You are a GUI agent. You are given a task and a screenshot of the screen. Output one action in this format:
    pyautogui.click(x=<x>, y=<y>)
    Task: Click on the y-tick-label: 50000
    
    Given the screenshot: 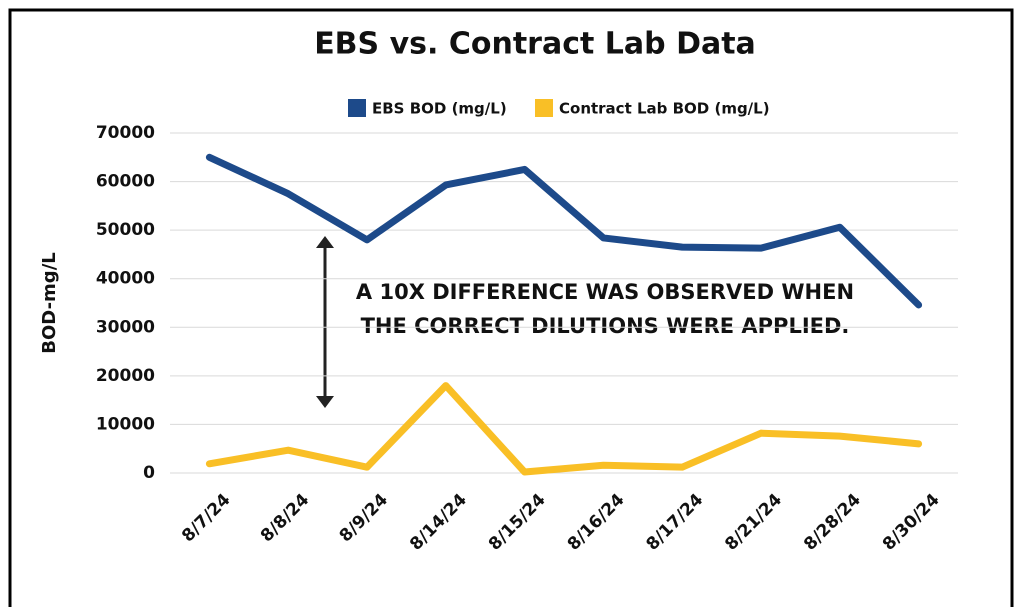 What is the action you would take?
    pyautogui.click(x=125, y=230)
    